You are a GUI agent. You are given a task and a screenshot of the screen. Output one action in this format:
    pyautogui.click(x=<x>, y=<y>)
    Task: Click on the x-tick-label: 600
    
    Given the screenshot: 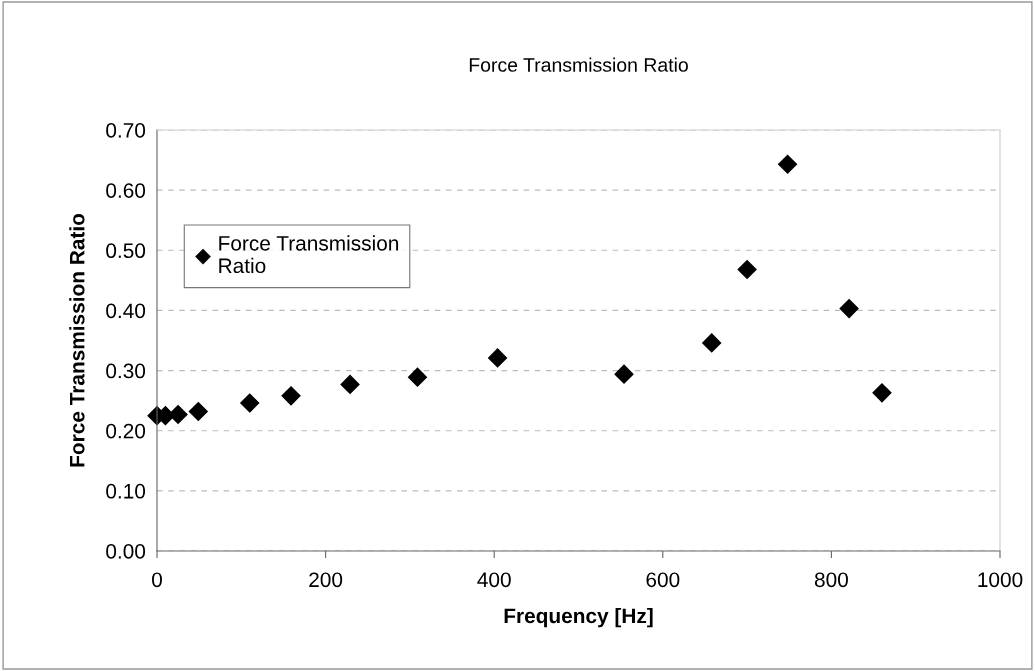 What is the action you would take?
    pyautogui.click(x=663, y=580)
    